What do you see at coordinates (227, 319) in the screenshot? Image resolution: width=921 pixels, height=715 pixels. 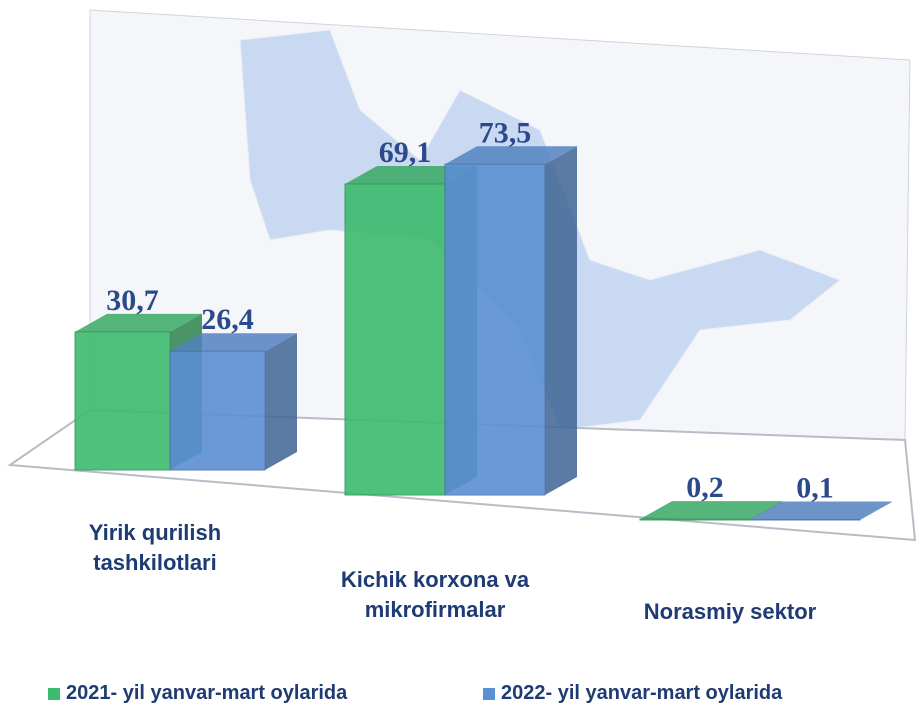 I see `value-label: 26,4` at bounding box center [227, 319].